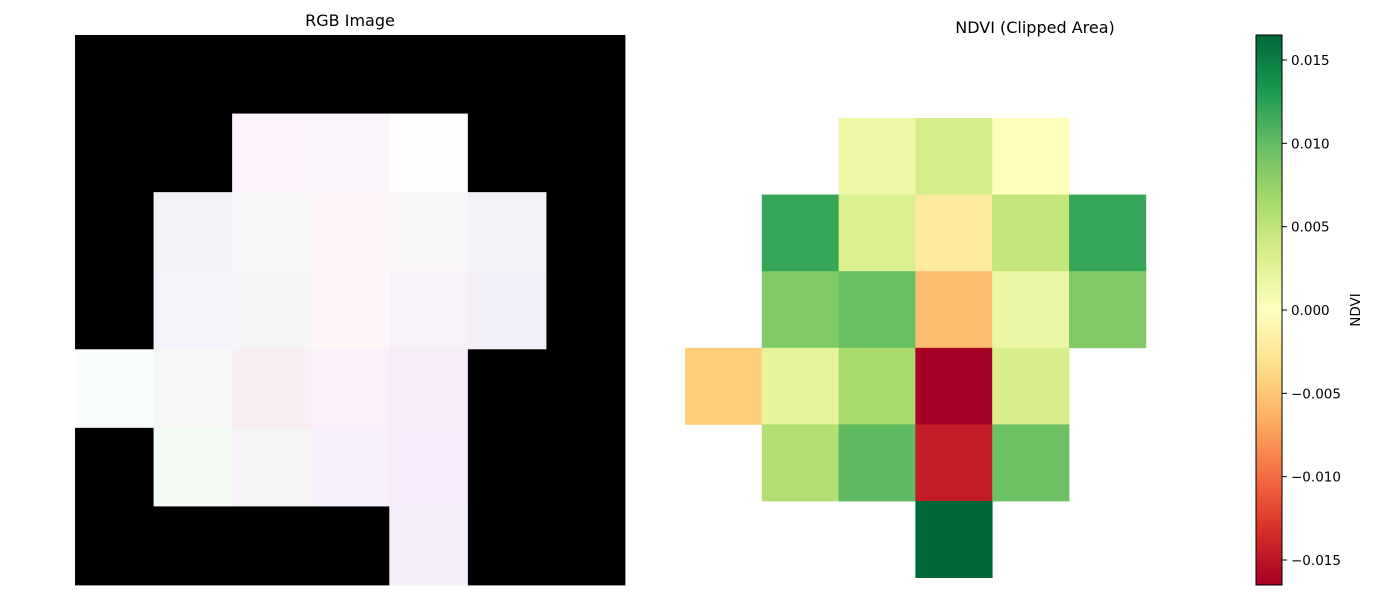 Image resolution: width=1400 pixels, height=600 pixels. What do you see at coordinates (1310, 61) in the screenshot?
I see `colorbar-tick-label: 0.015` at bounding box center [1310, 61].